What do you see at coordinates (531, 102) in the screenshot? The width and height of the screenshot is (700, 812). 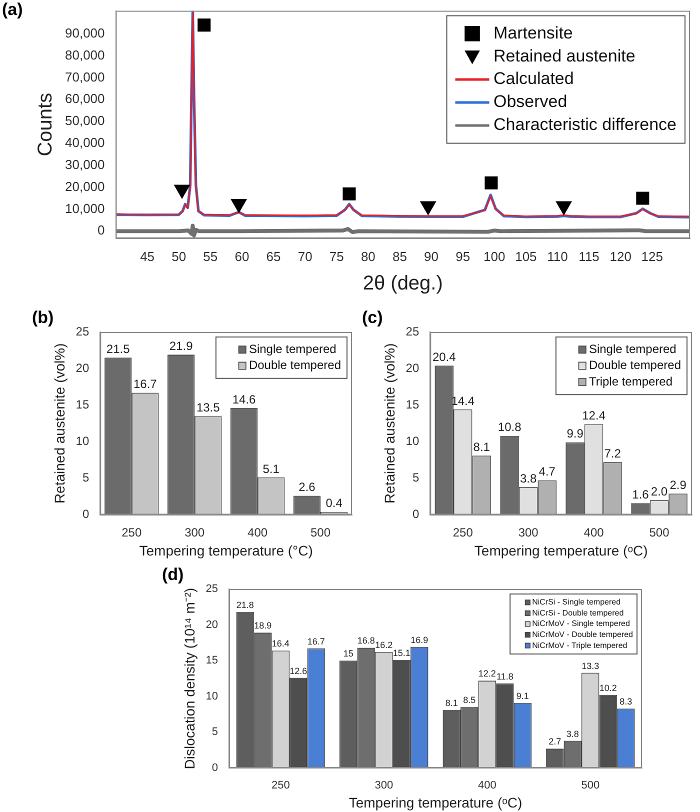 I see `legend-label: Observed` at bounding box center [531, 102].